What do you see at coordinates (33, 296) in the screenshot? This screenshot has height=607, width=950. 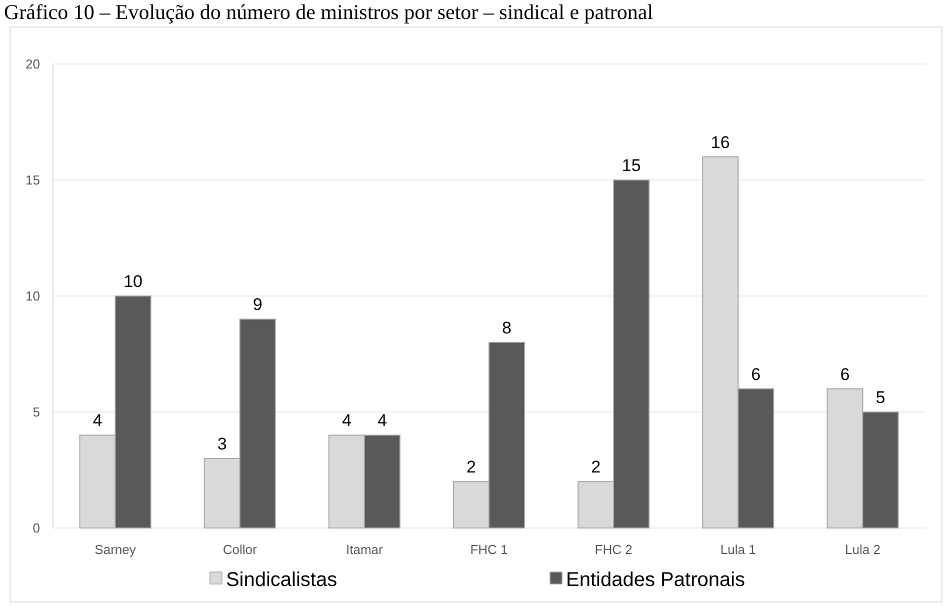 I see `y-tick-label: 10` at bounding box center [33, 296].